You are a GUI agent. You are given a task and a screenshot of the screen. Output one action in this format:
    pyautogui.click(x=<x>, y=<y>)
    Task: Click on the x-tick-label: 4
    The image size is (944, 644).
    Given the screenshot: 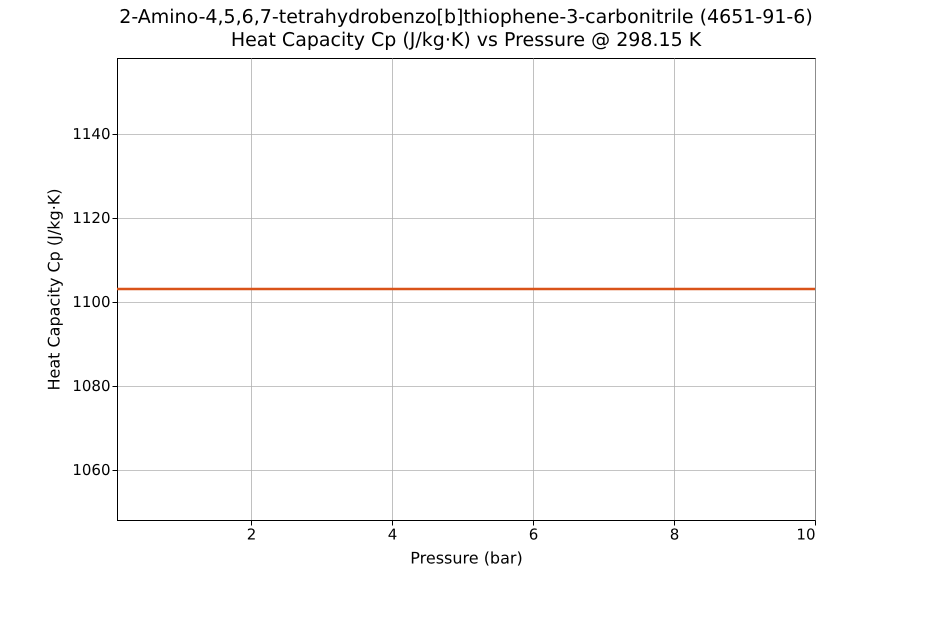 What is the action you would take?
    pyautogui.click(x=393, y=535)
    